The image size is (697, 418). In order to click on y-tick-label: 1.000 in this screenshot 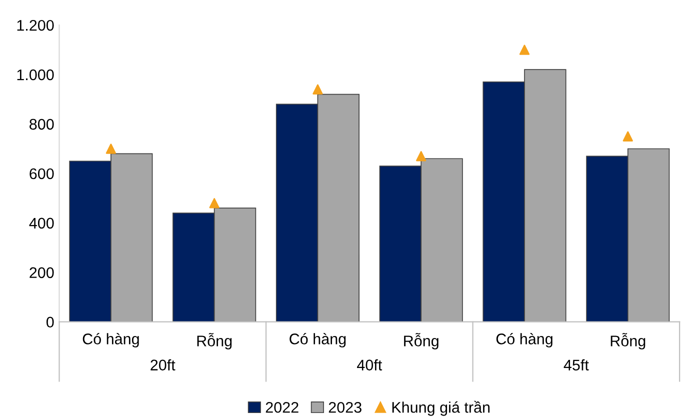, I will do `click(35, 74)`.